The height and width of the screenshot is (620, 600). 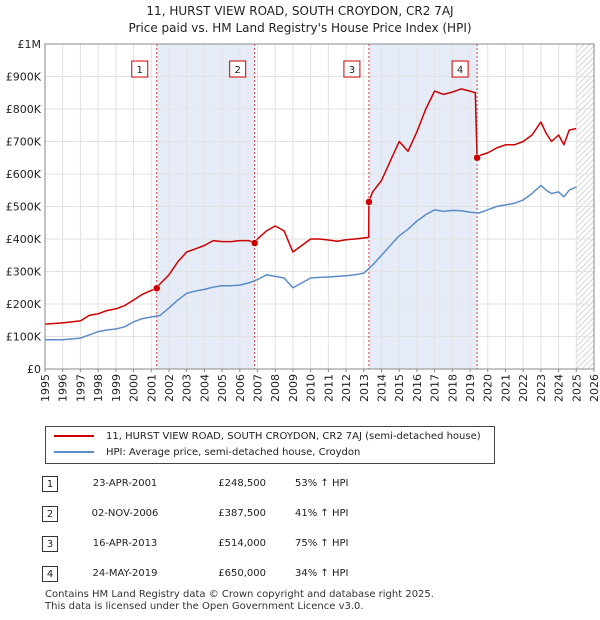 I want to click on x-tick-label: 2017, so click(x=435, y=388).